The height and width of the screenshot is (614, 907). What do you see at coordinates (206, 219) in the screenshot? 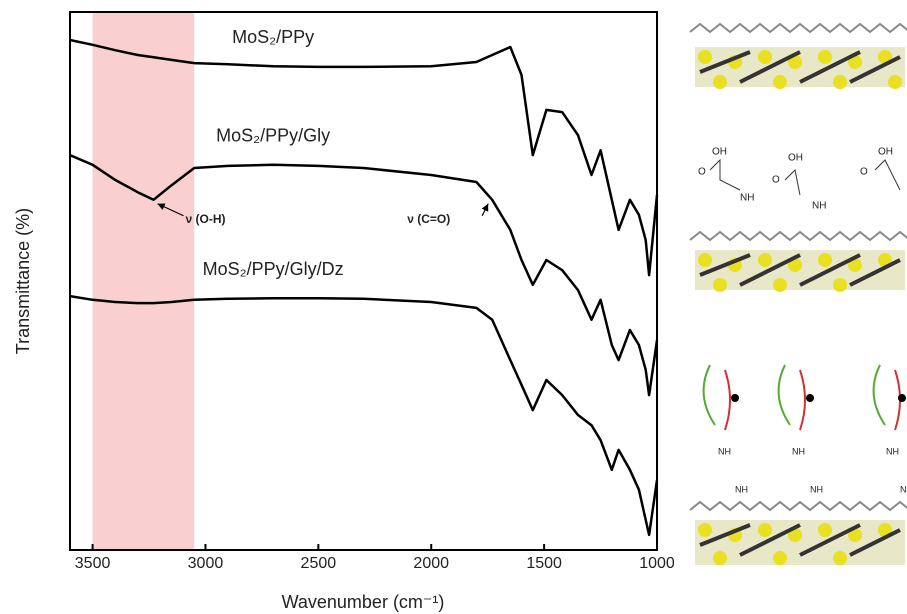
I see `annotation: ν (O-H)` at bounding box center [206, 219].